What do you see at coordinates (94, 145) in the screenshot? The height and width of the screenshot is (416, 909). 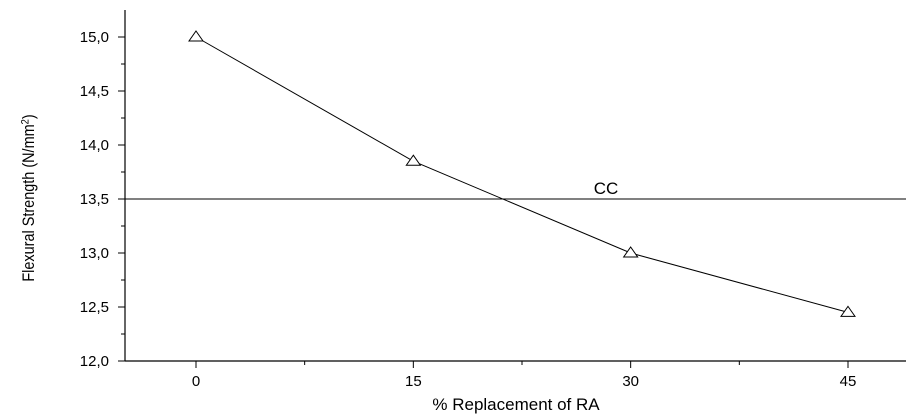 I see `y-tick-label: 14,0` at bounding box center [94, 145].